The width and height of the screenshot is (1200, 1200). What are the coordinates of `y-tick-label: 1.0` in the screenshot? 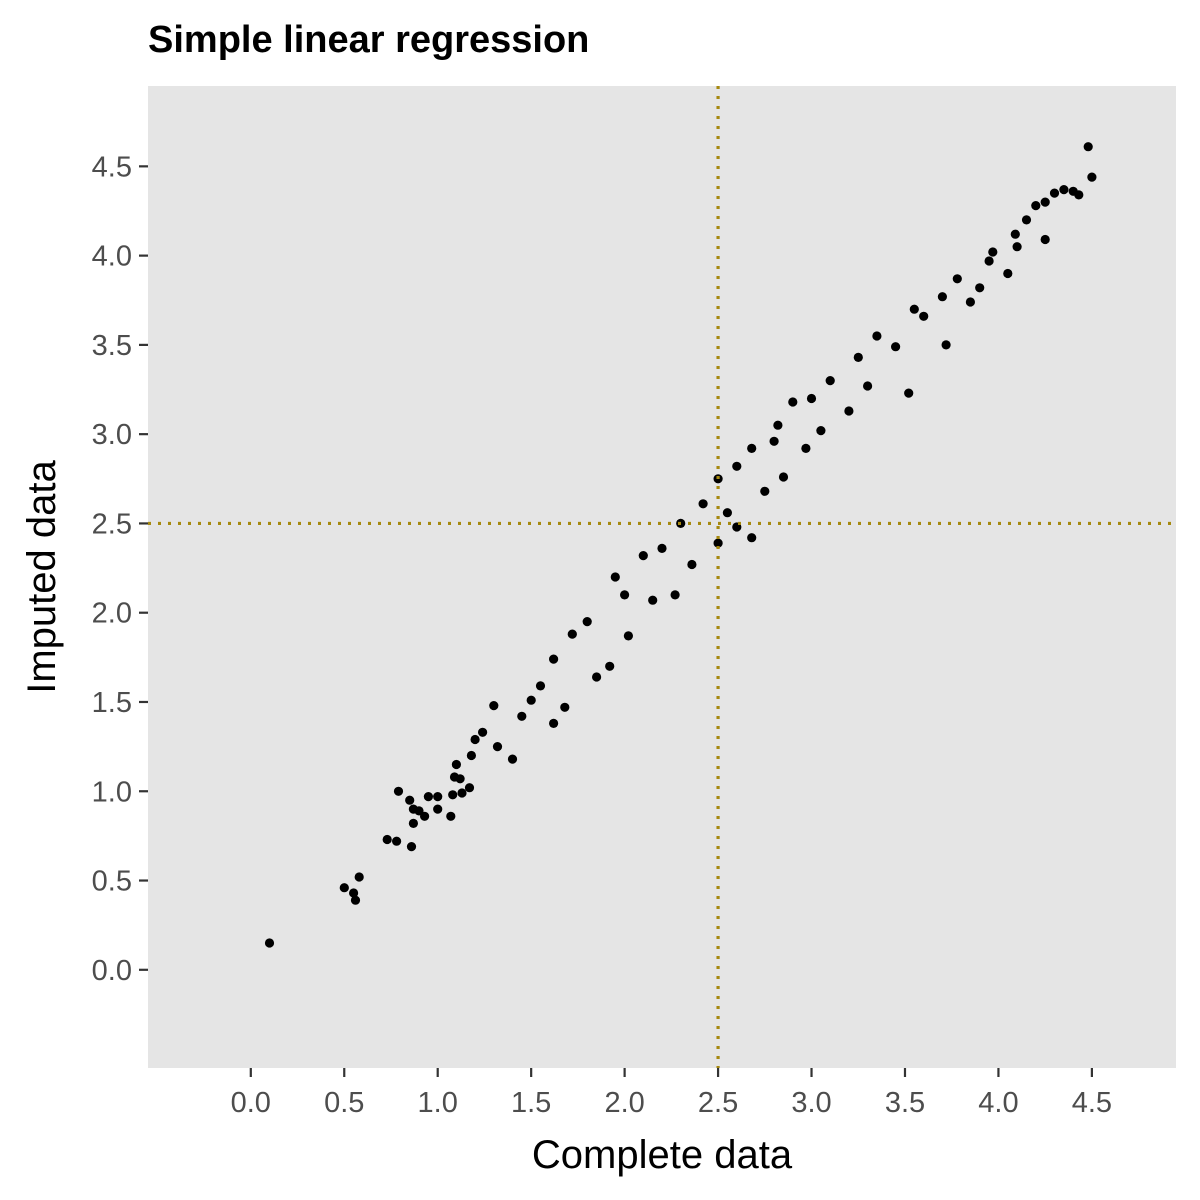 It's located at (112, 792).